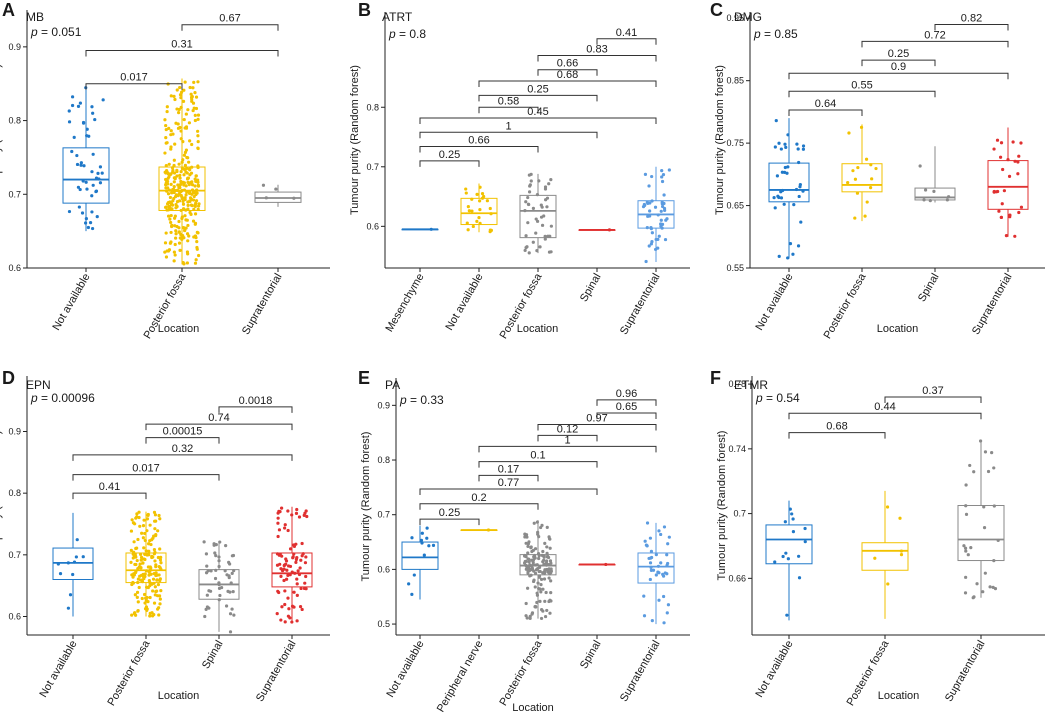 This screenshot has height=721, width=1052. I want to click on x-axis-label: Location, so click(179, 329).